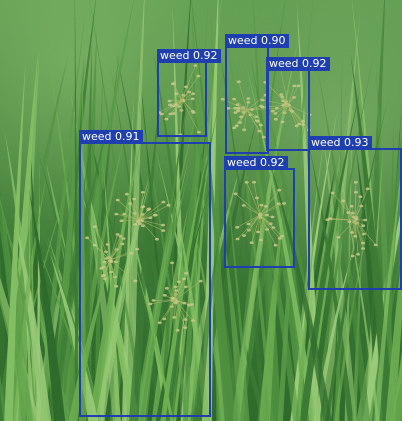  Describe the element at coordinates (256, 163) in the screenshot. I see `detection-label: weed 0.92` at that location.